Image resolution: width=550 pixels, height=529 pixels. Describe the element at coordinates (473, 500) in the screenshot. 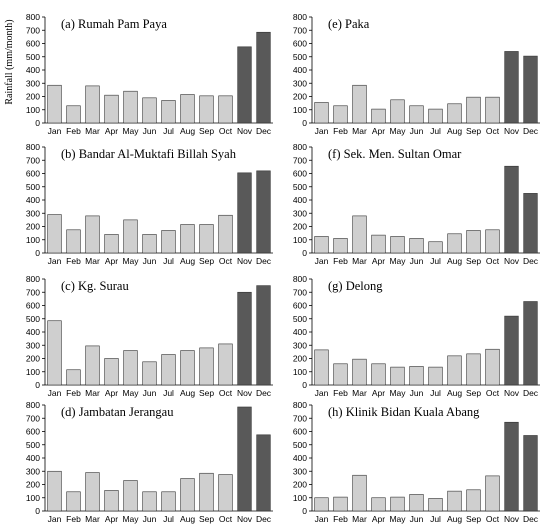

I see `bar-sep` at that location.